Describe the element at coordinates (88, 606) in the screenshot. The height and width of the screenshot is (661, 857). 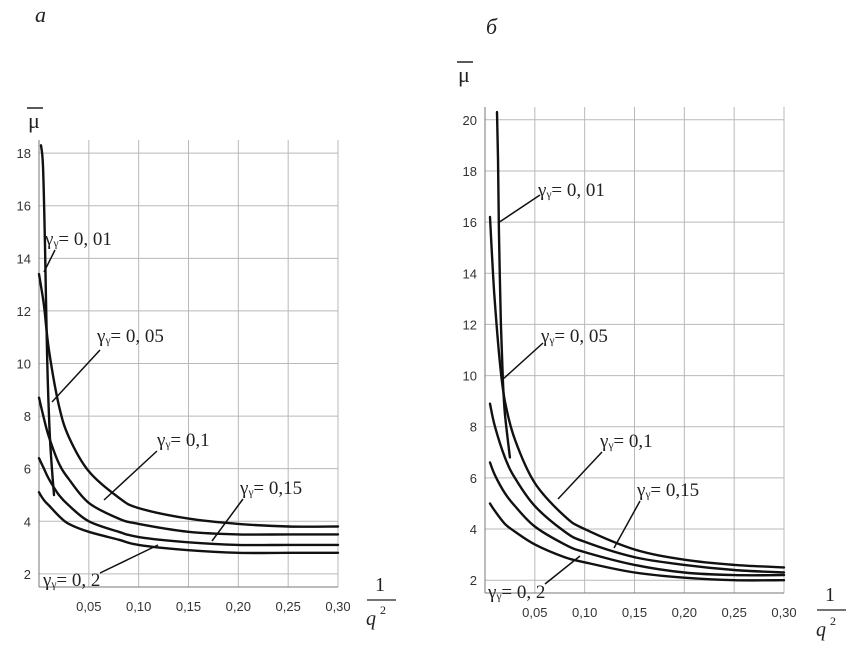
I see `panel-a-x-tick-label: 0,05` at that location.